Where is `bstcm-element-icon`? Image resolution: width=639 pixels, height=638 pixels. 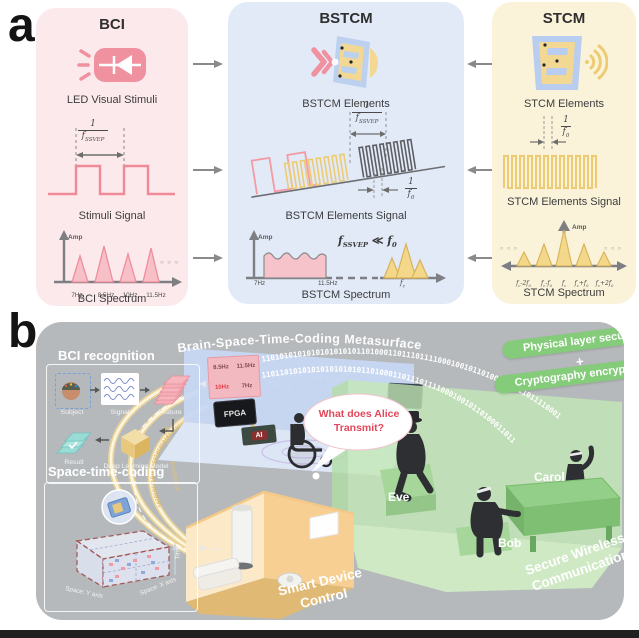
bstcm-element-icon is located at coordinates (345, 62).